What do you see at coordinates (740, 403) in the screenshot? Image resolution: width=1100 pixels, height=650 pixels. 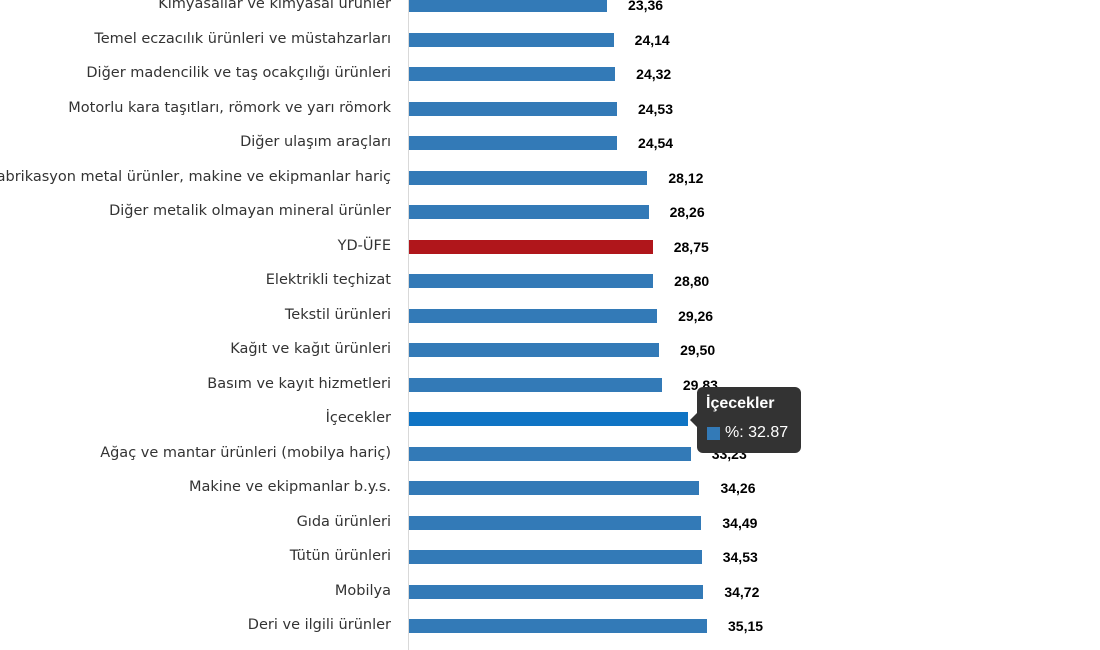 I see `tooltip-title: İçecekler` at bounding box center [740, 403].